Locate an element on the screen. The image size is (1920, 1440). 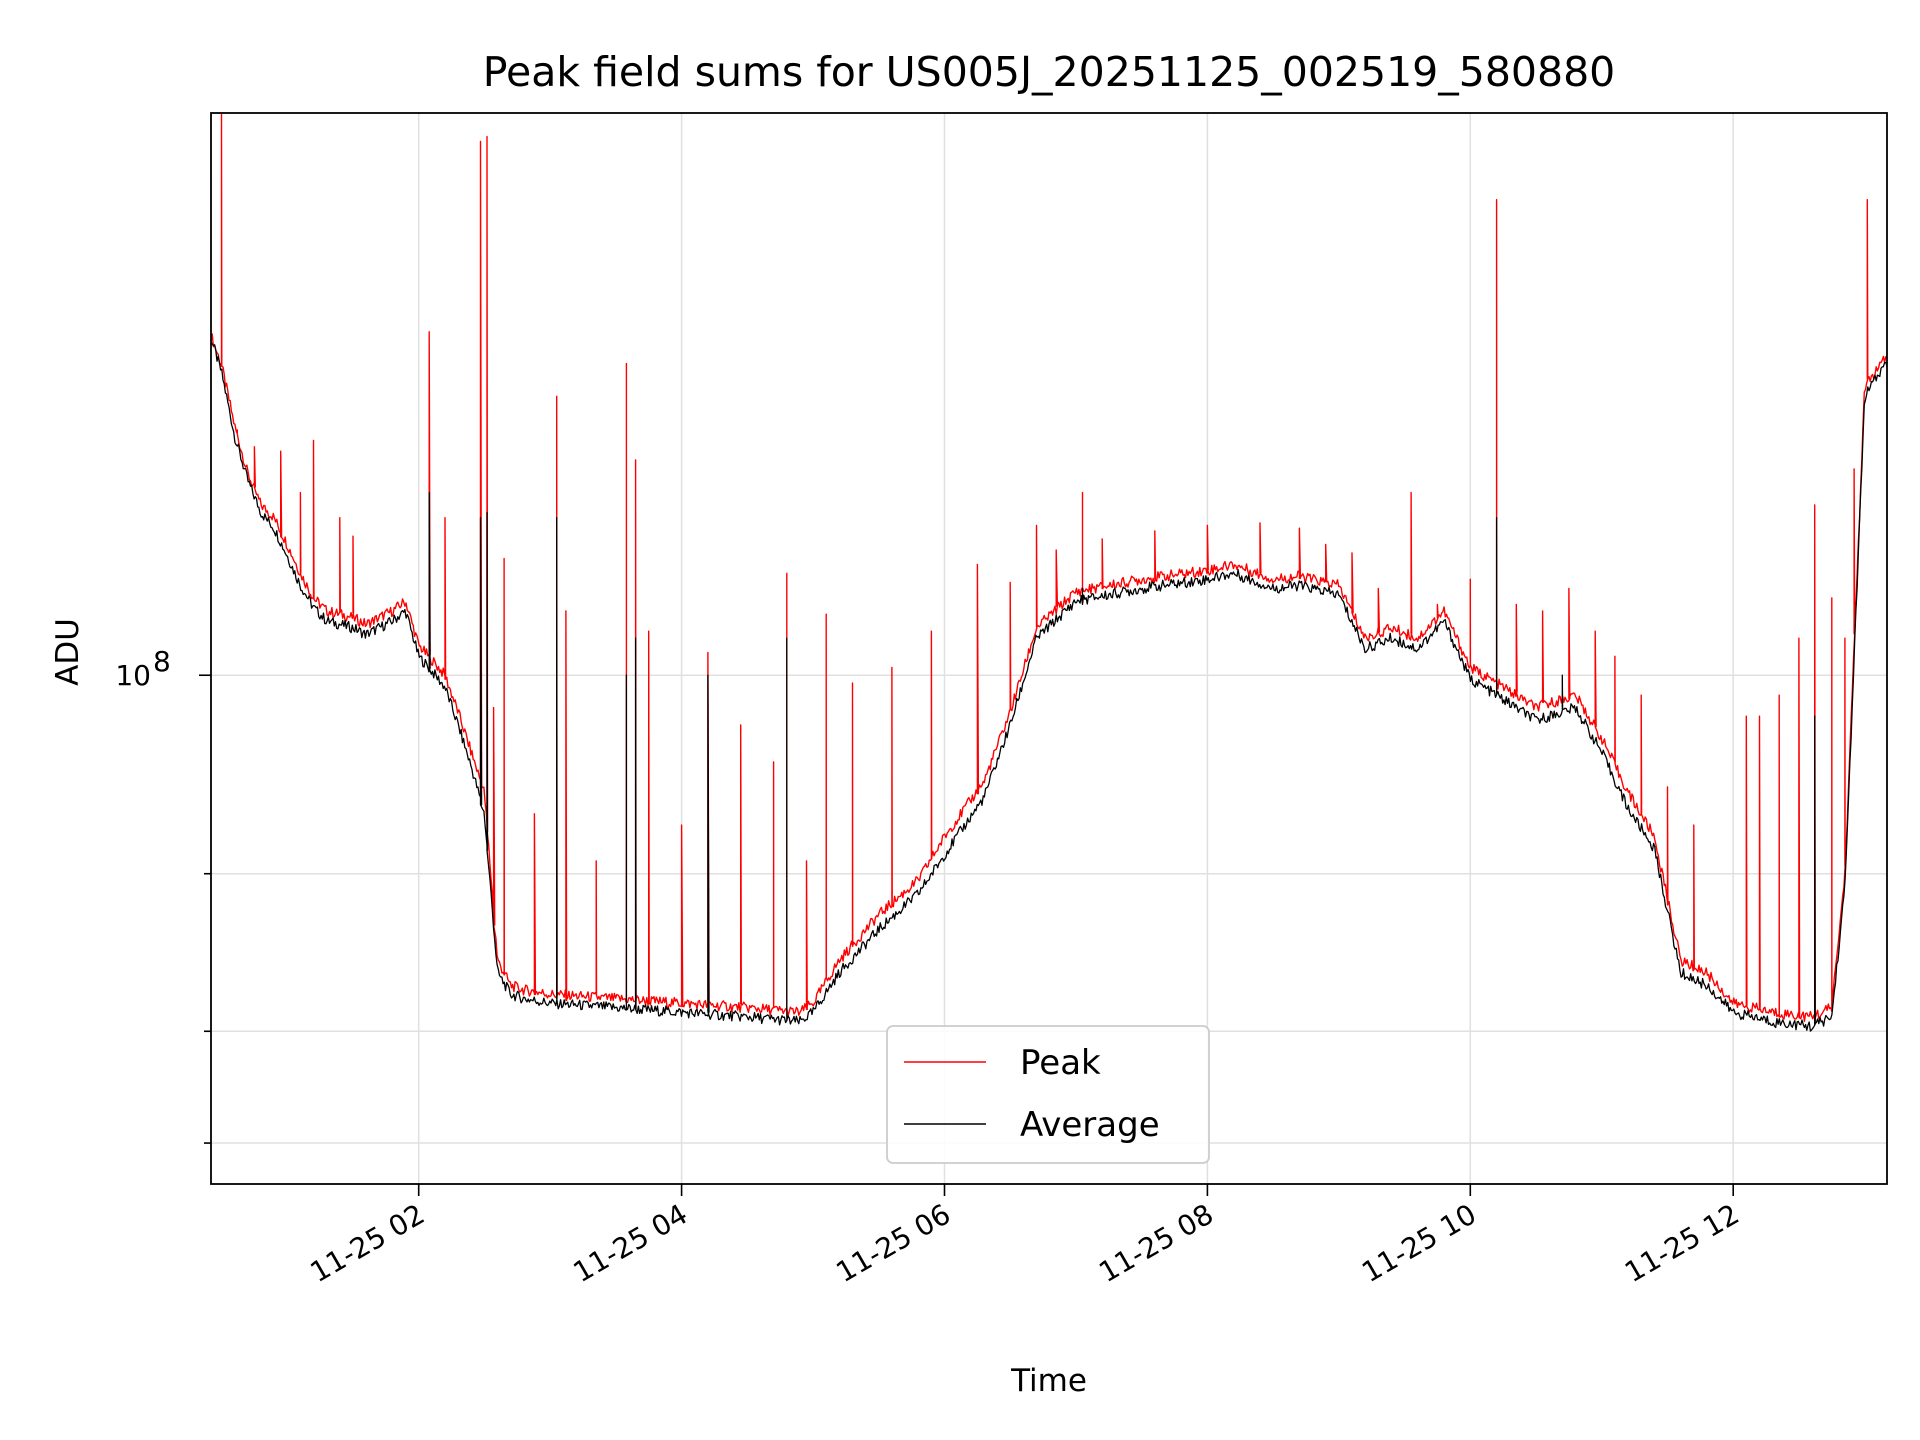
legend-box is located at coordinates (1048, 1094).